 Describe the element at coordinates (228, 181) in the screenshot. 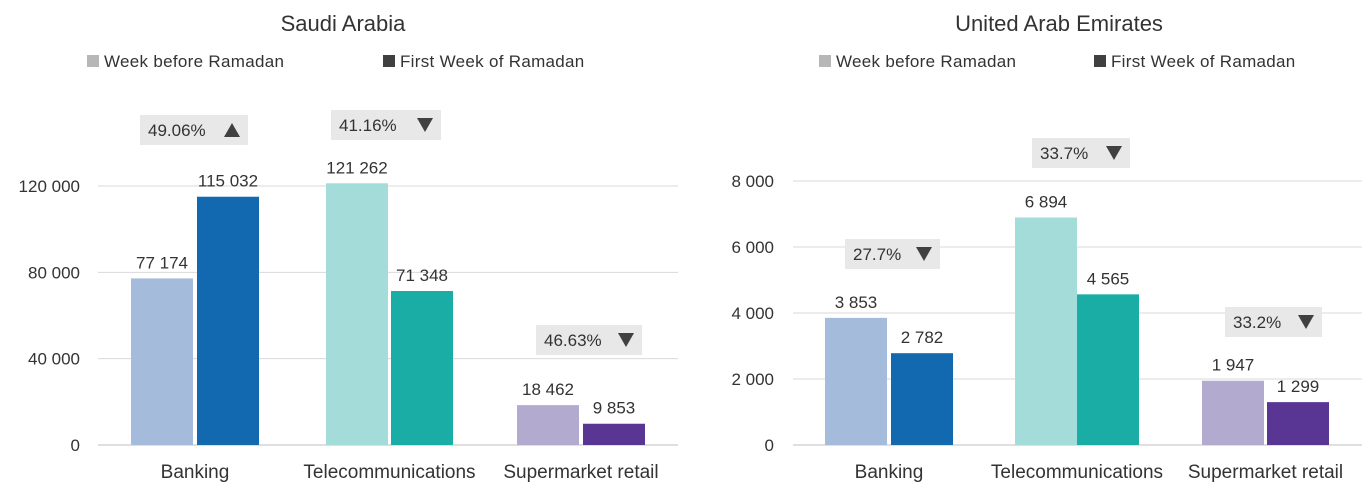

I see `data-label: 115 032` at that location.